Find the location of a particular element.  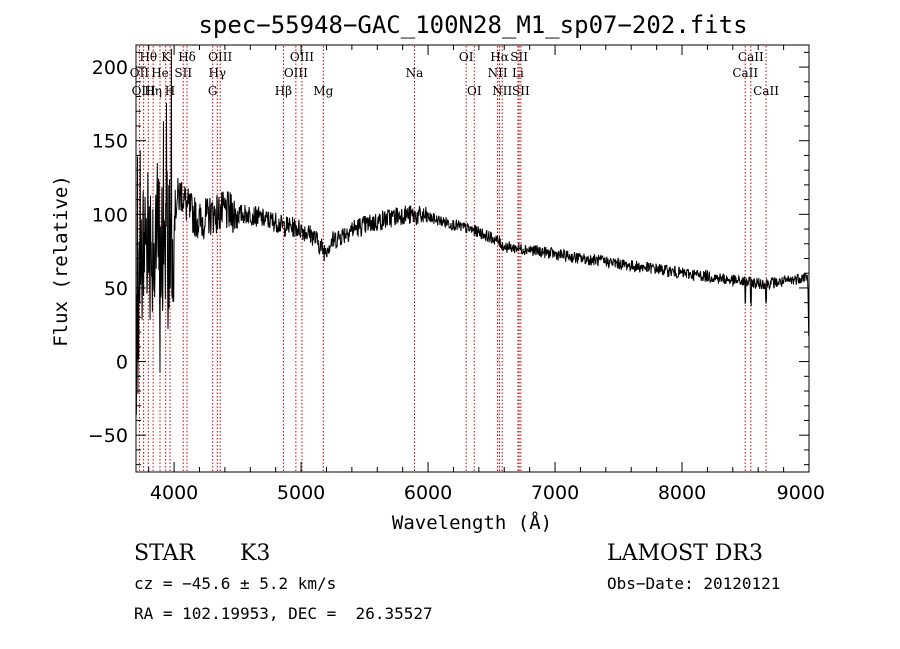

object-class: STAR is located at coordinates (165, 553).